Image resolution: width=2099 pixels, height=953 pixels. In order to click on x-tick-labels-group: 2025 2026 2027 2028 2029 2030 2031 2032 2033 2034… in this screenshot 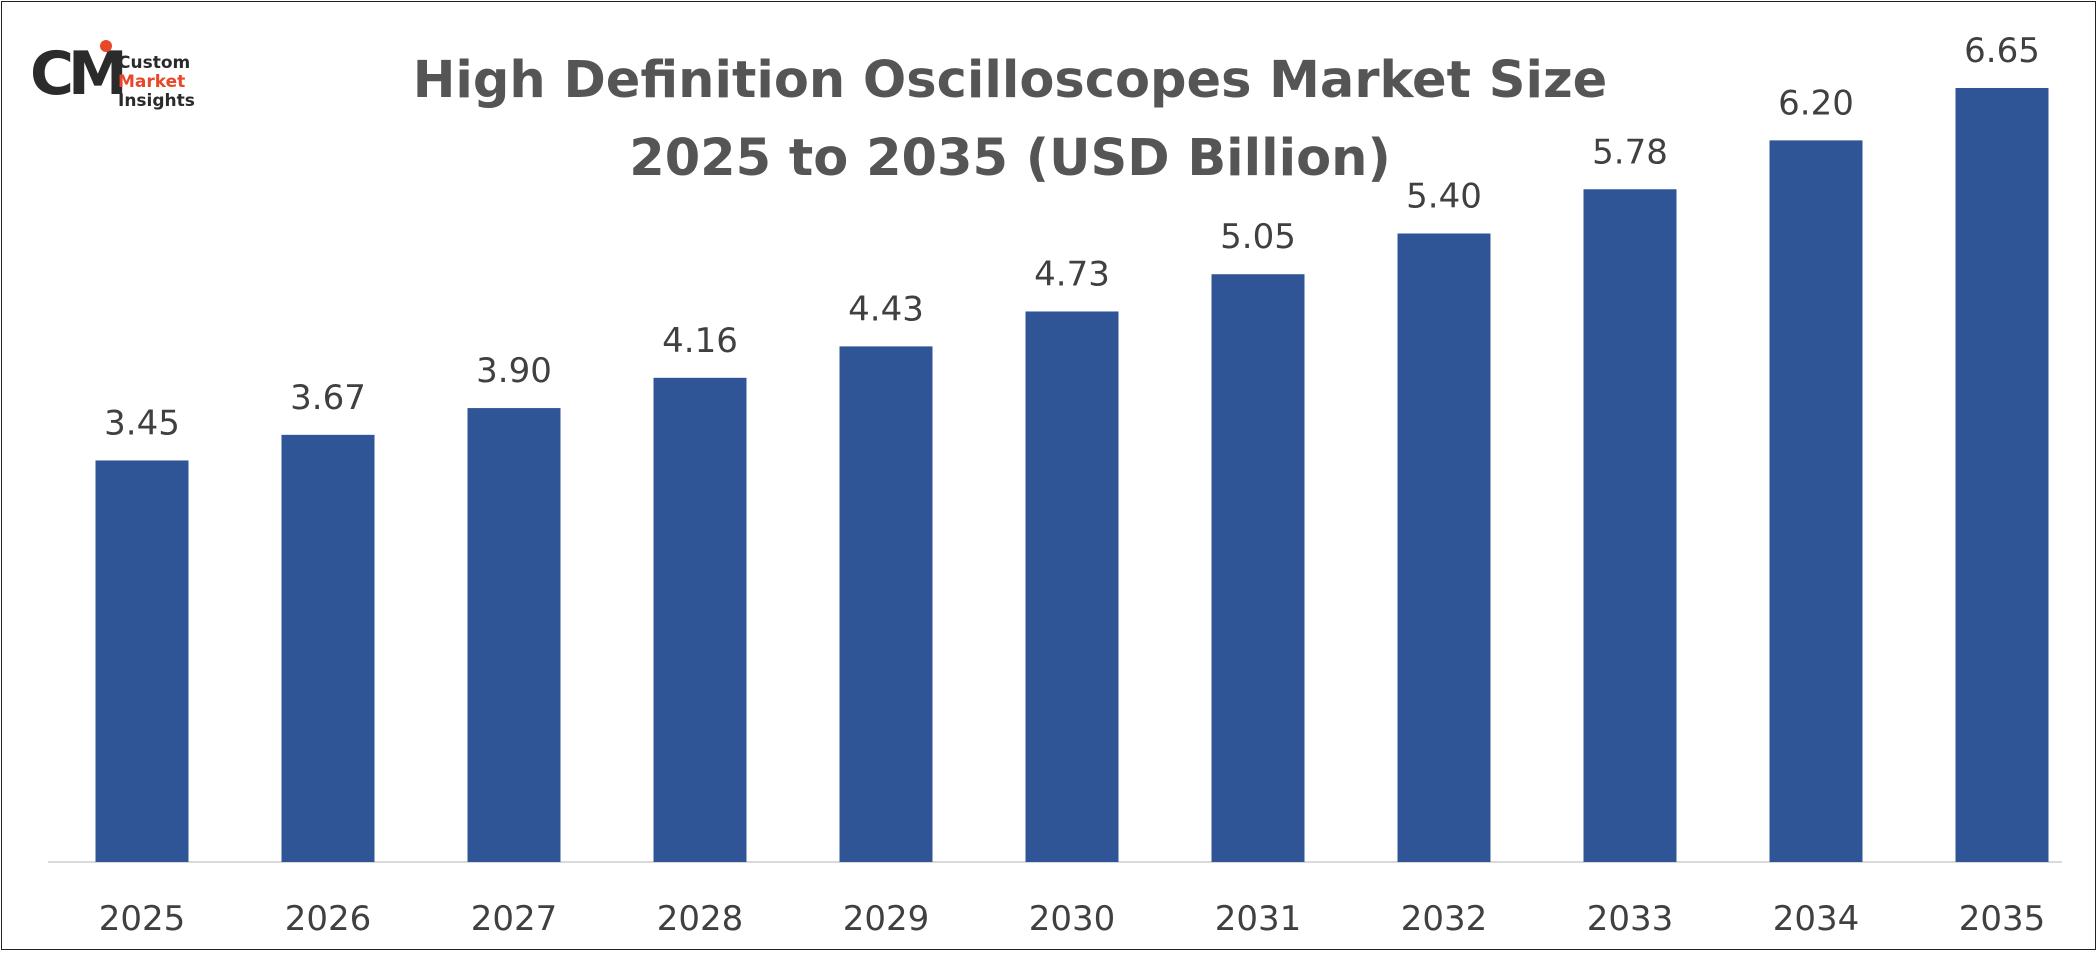, I will do `click(1072, 919)`.